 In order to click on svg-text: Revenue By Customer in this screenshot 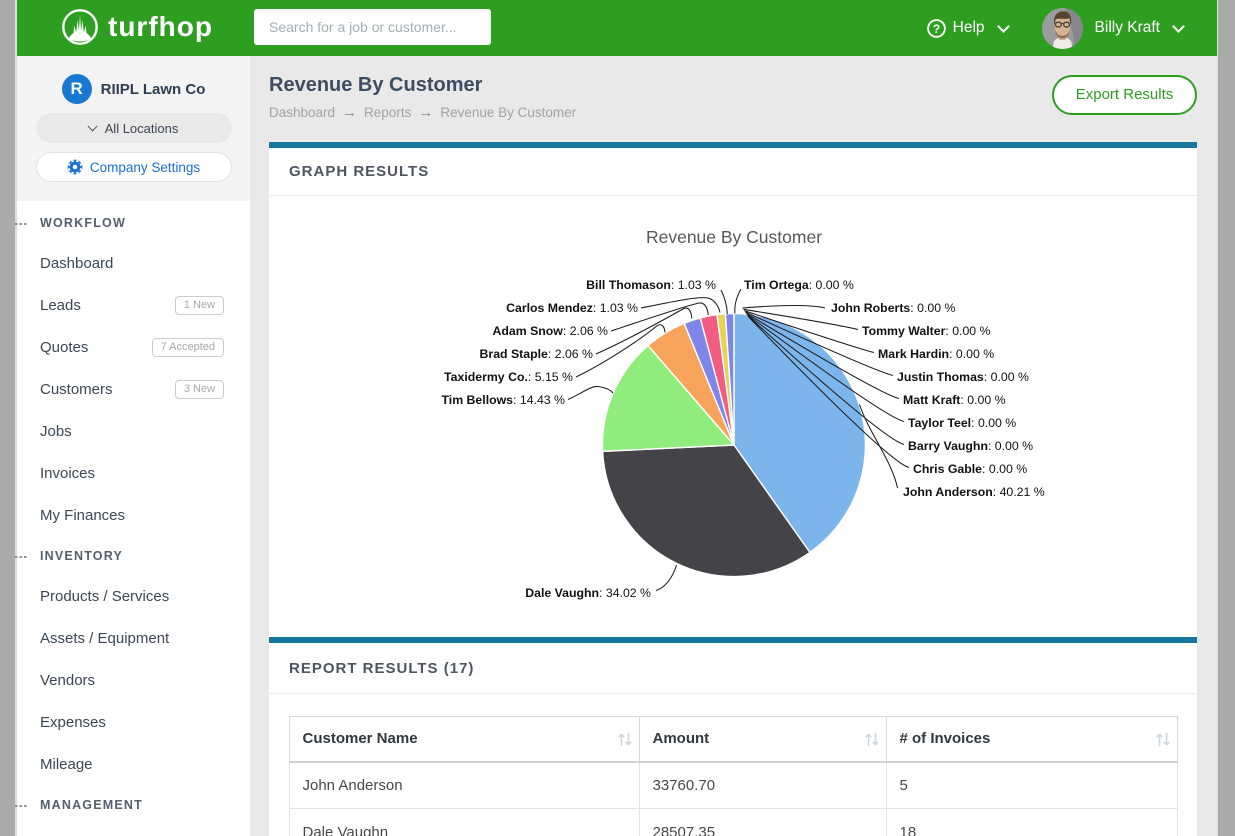, I will do `click(734, 237)`.